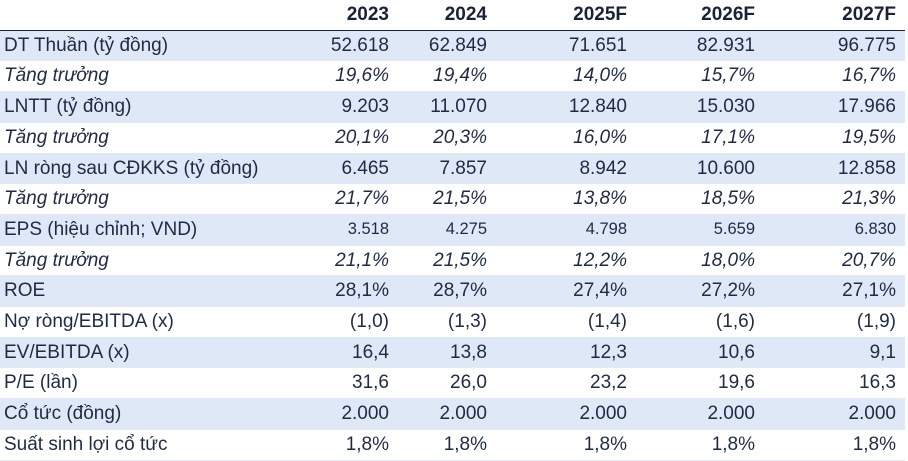 The image size is (908, 461). Describe the element at coordinates (700, 76) in the screenshot. I see `cell-value: 15,7%` at that location.